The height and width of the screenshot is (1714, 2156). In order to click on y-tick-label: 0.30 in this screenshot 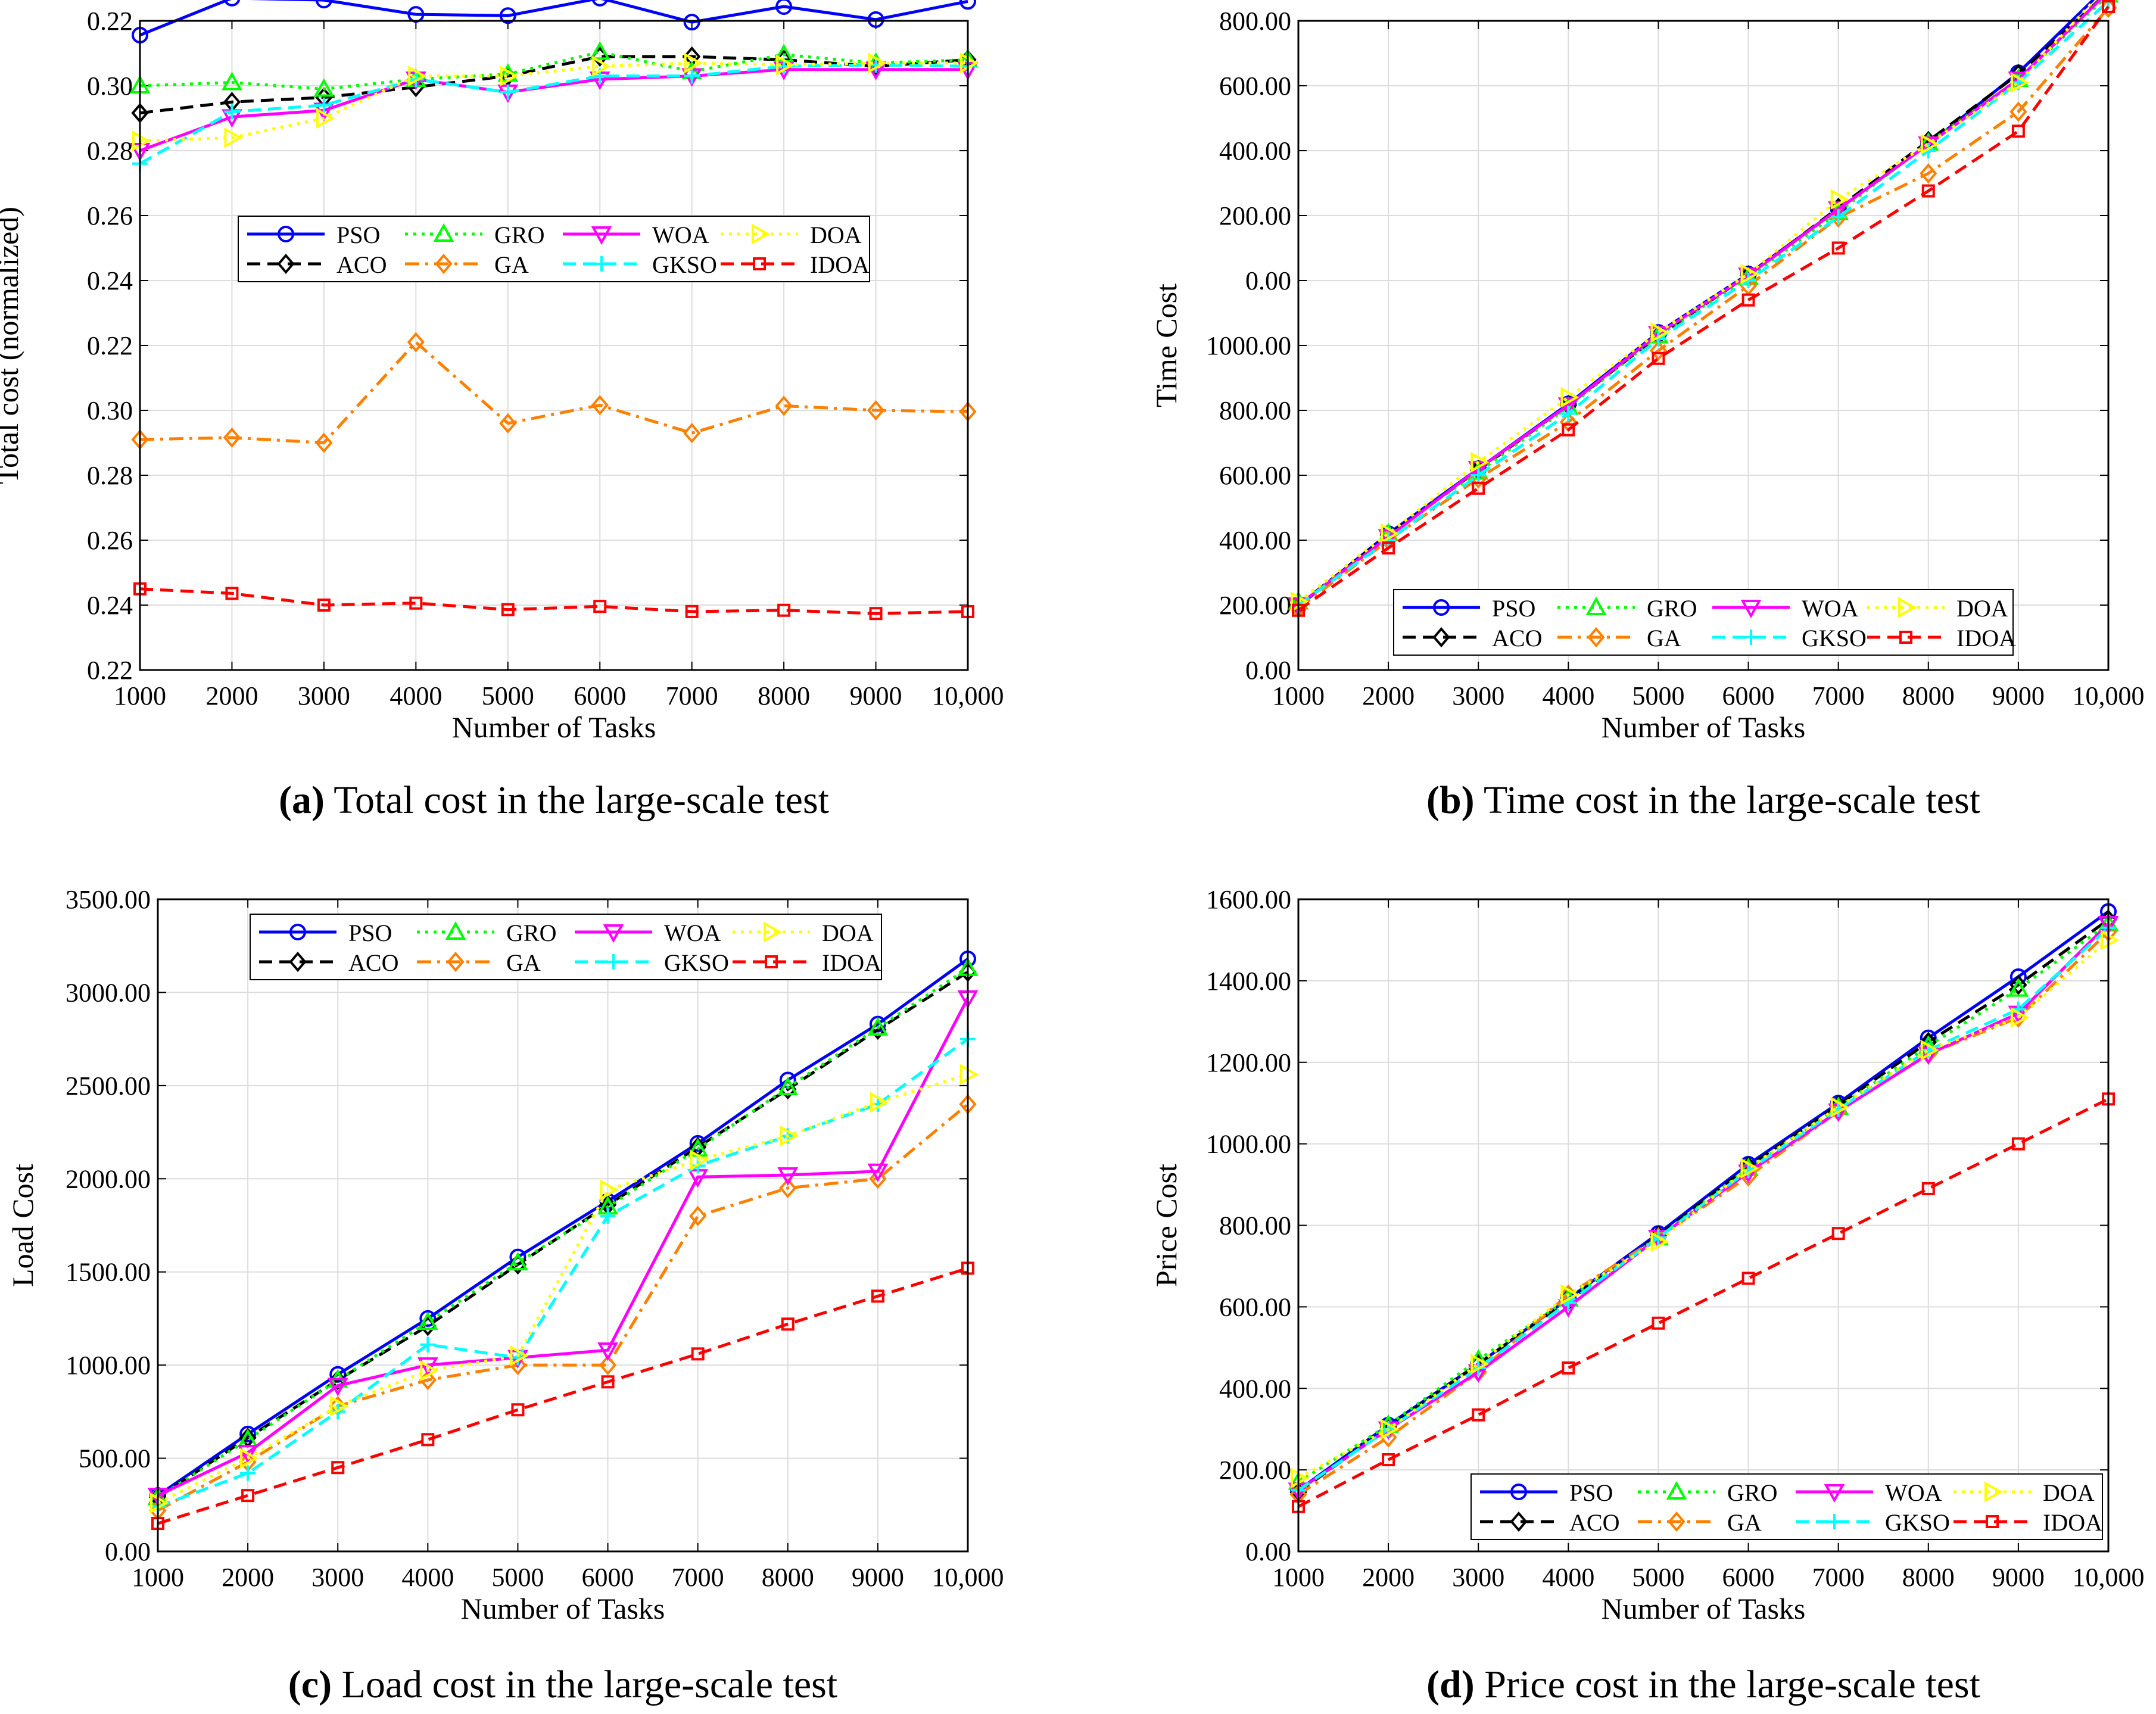, I will do `click(110, 410)`.